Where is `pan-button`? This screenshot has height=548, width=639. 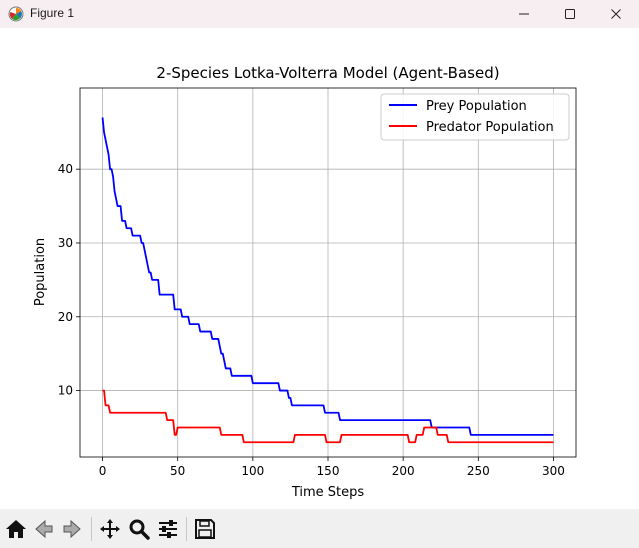 pan-button is located at coordinates (110, 529).